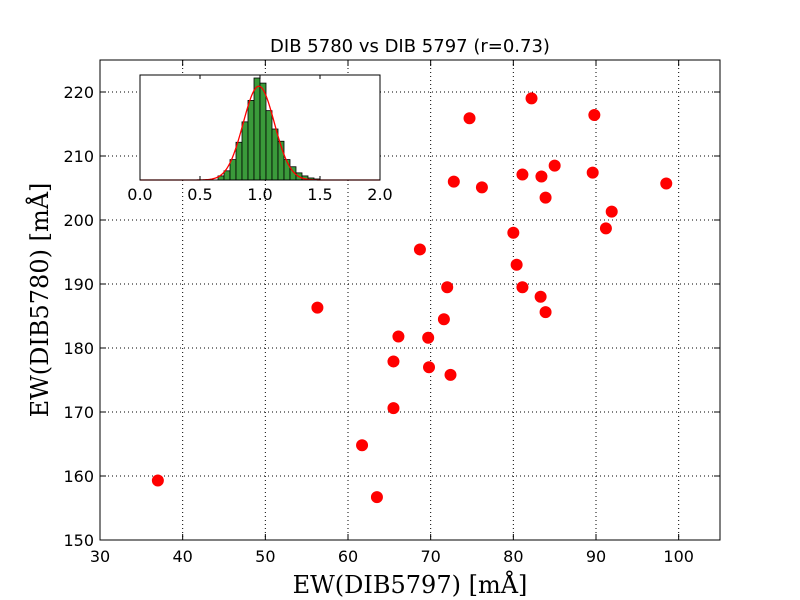 The image size is (800, 600). Describe the element at coordinates (39, 300) in the screenshot. I see `y-axis-label: EW(DIB5780) [mÅ]` at that location.